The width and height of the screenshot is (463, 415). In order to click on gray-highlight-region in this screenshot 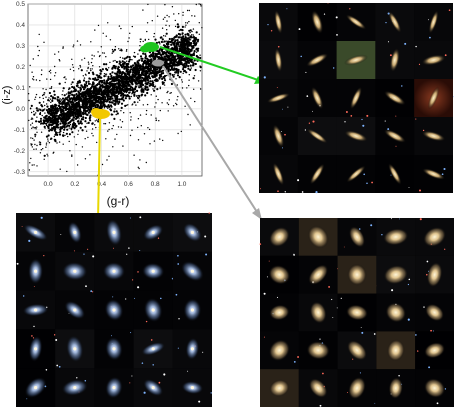, I will do `click(158, 63)`.